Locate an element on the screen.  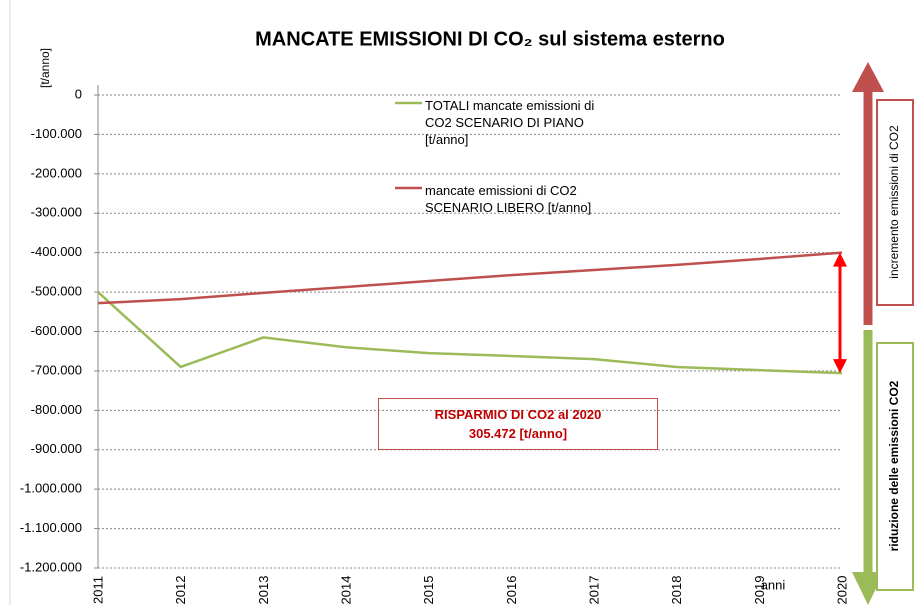
x-tick-label: 2018 is located at coordinates (676, 590).